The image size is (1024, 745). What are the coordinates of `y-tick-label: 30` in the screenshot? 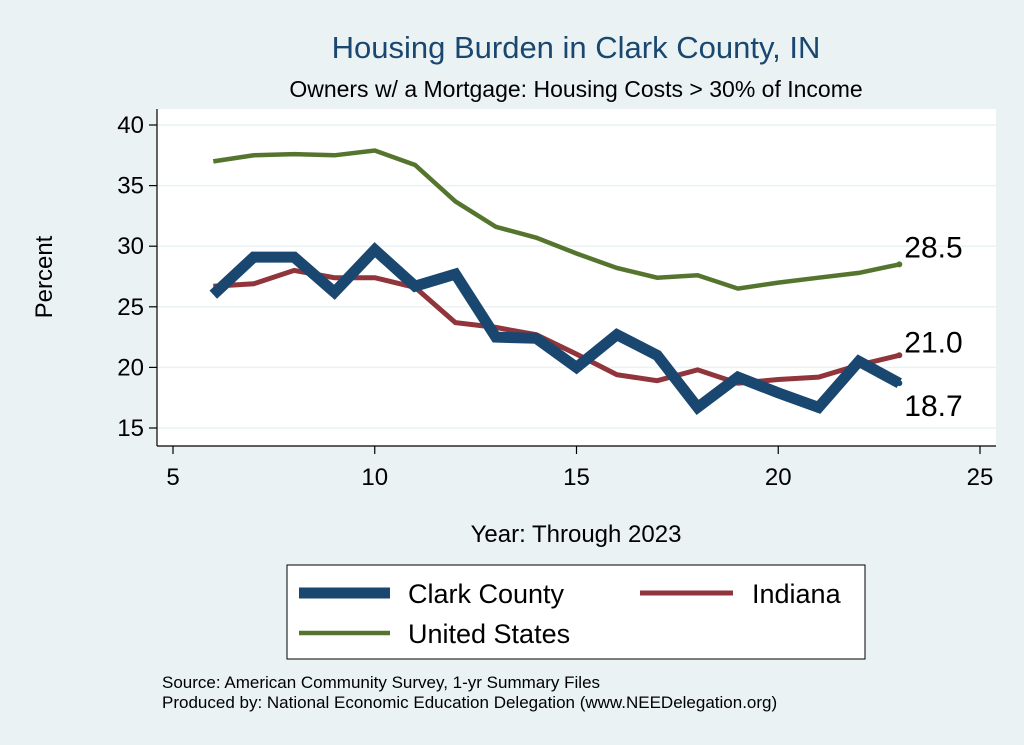 It's located at (130, 246).